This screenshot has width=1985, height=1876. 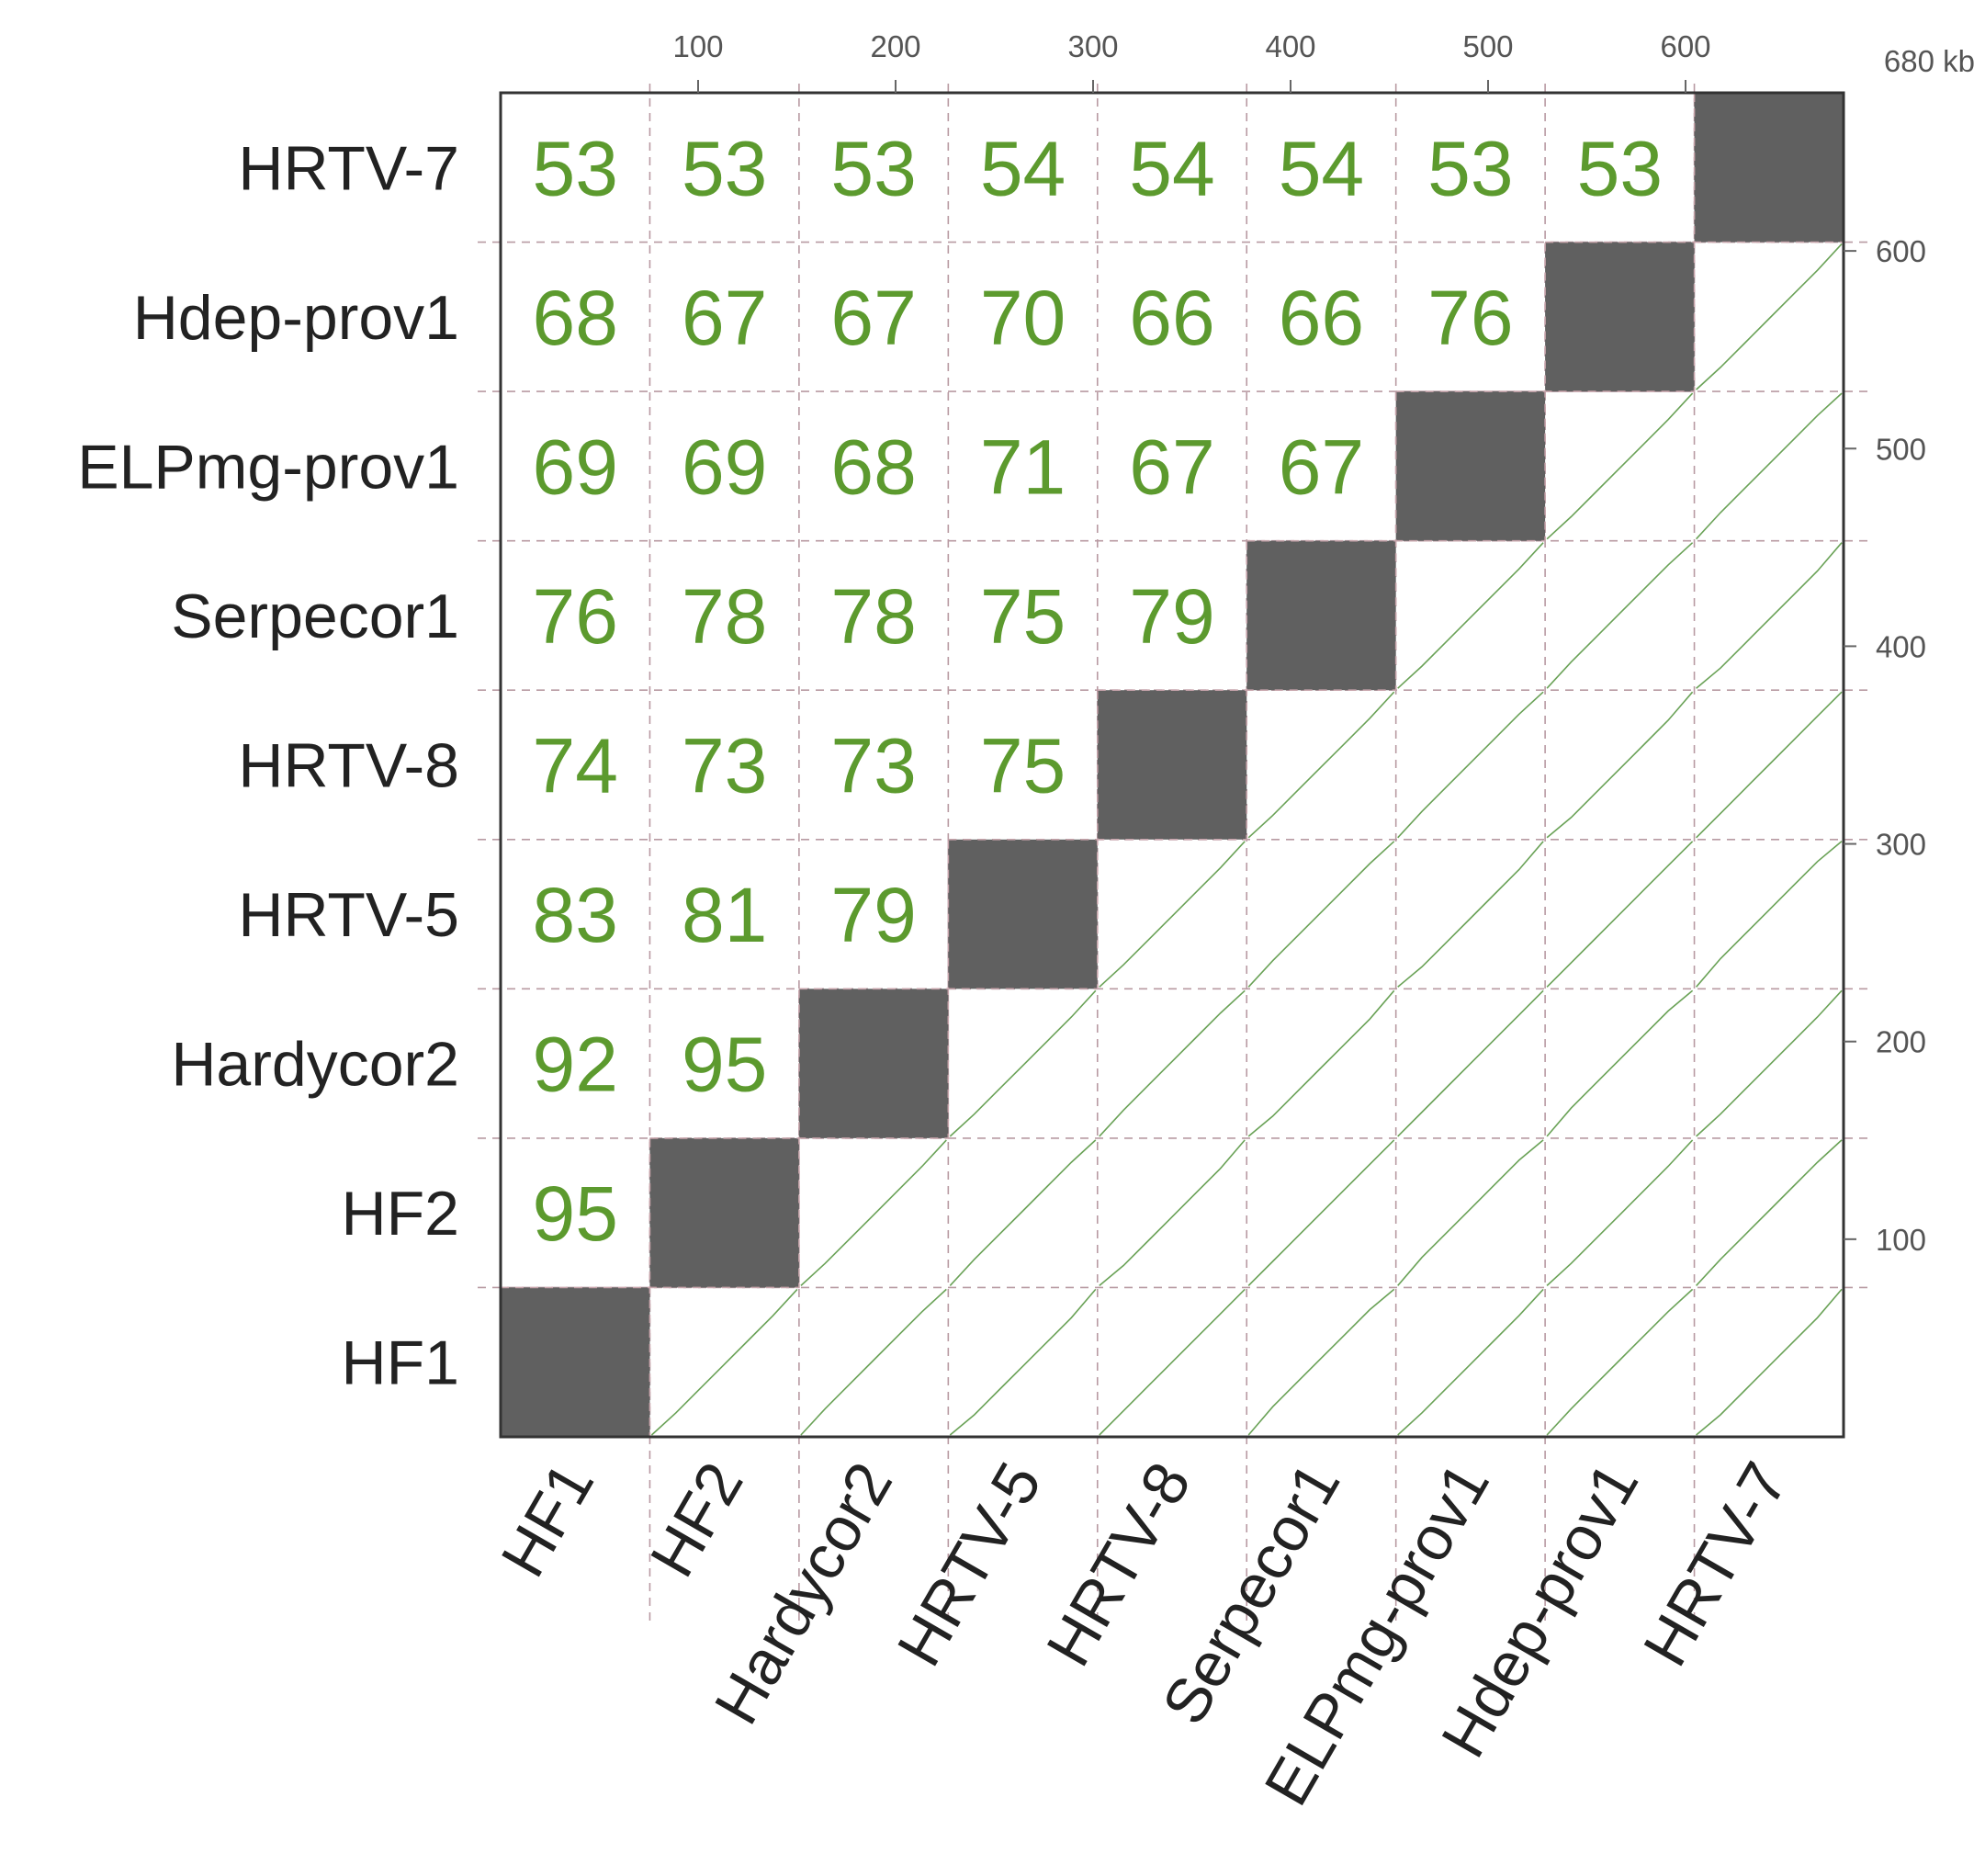 I want to click on row-label: HRTV-8, so click(x=348, y=766).